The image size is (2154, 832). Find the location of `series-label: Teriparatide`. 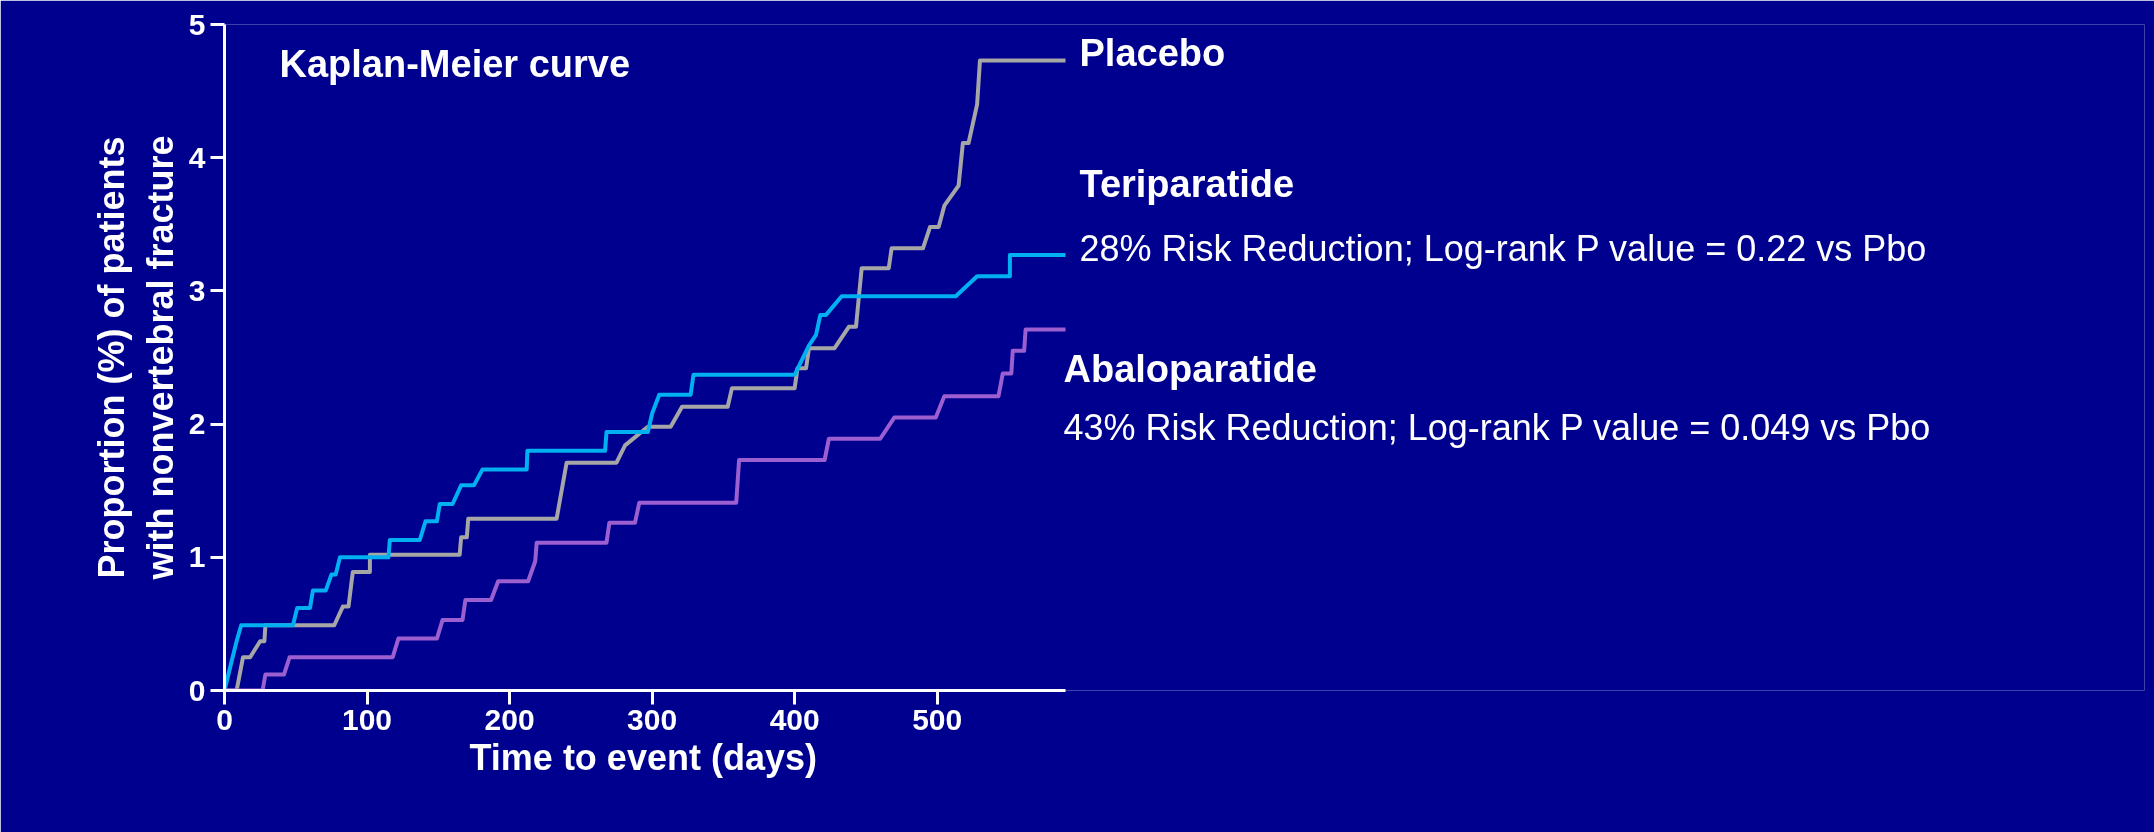

series-label: Teriparatide is located at coordinates (1187, 183).